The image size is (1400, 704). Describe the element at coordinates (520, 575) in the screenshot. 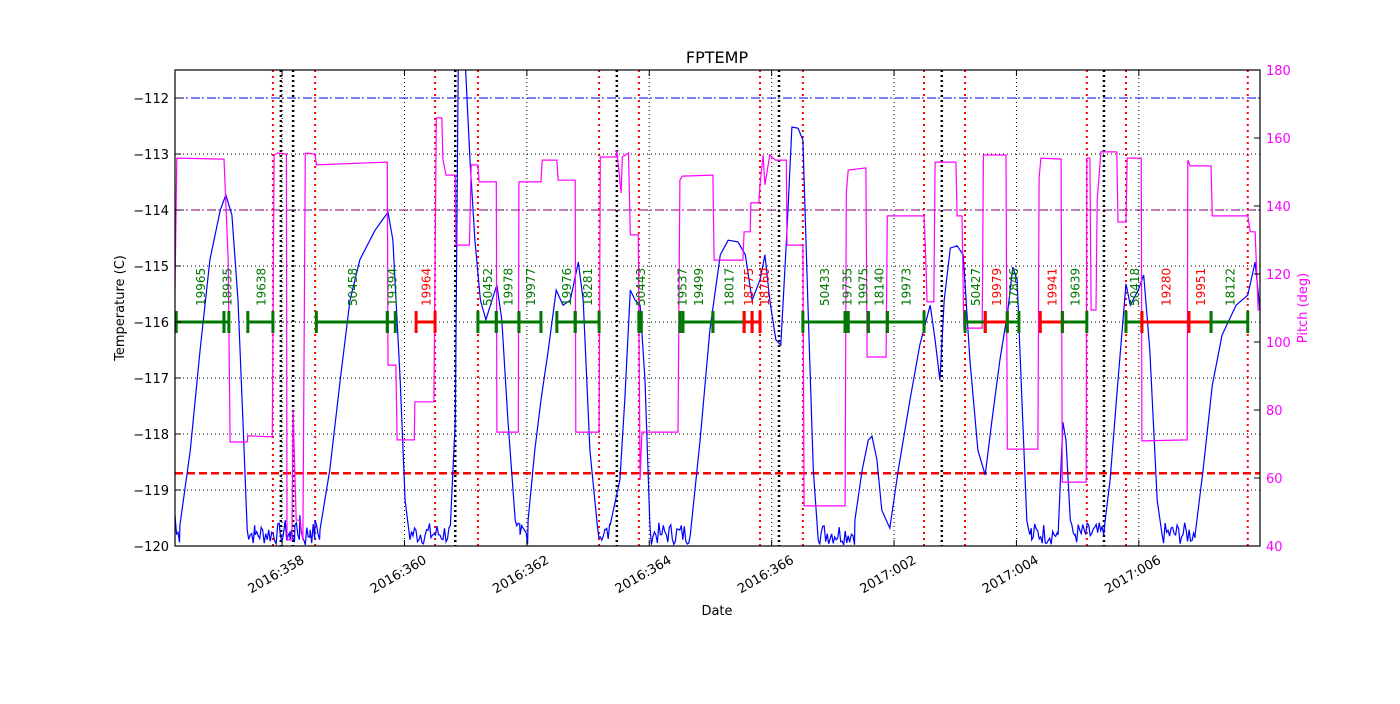

I see `x-tick-label: 2016:362` at that location.